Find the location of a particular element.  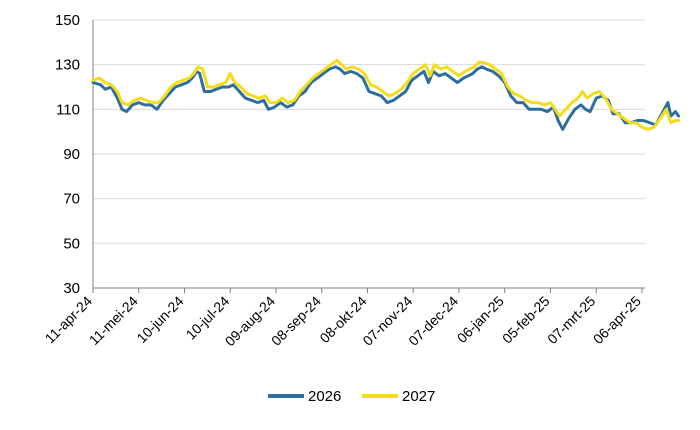

y-tick-label: 90 is located at coordinates (71, 154).